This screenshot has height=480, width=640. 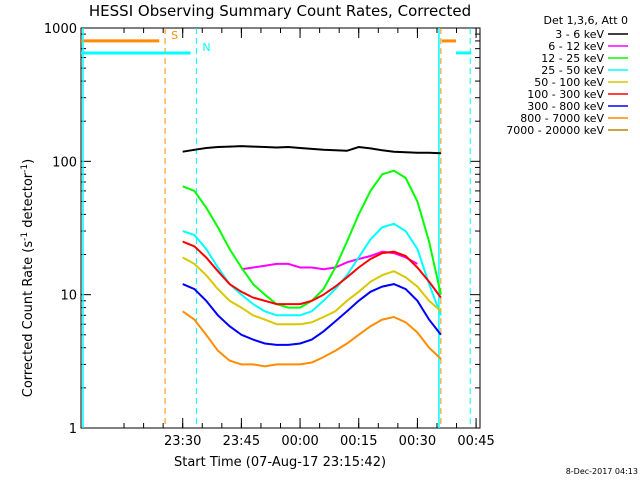 I want to click on y-axis-label: Corrected Count Rate (s-1 detector-1), so click(x=28, y=278).